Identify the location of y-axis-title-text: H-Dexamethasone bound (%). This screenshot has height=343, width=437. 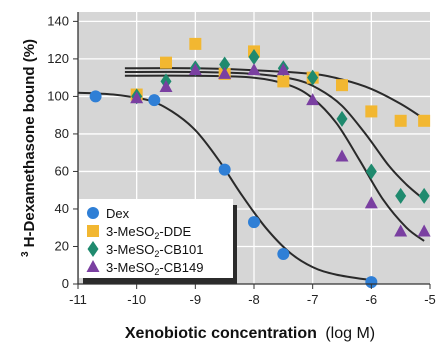
(29, 143).